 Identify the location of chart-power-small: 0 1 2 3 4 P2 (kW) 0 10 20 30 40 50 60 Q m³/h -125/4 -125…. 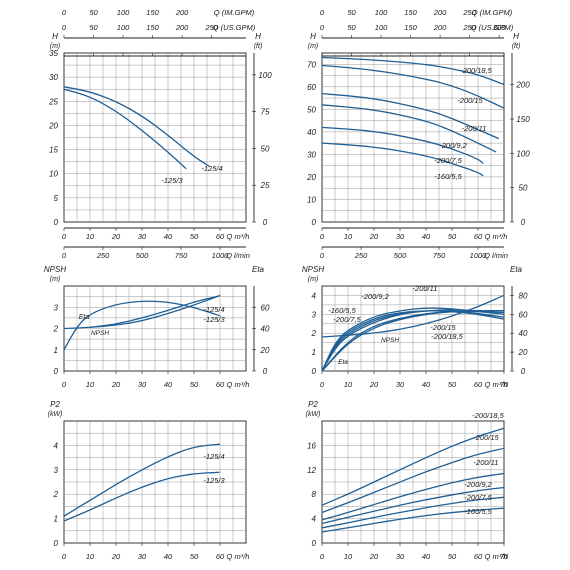
(149, 480).